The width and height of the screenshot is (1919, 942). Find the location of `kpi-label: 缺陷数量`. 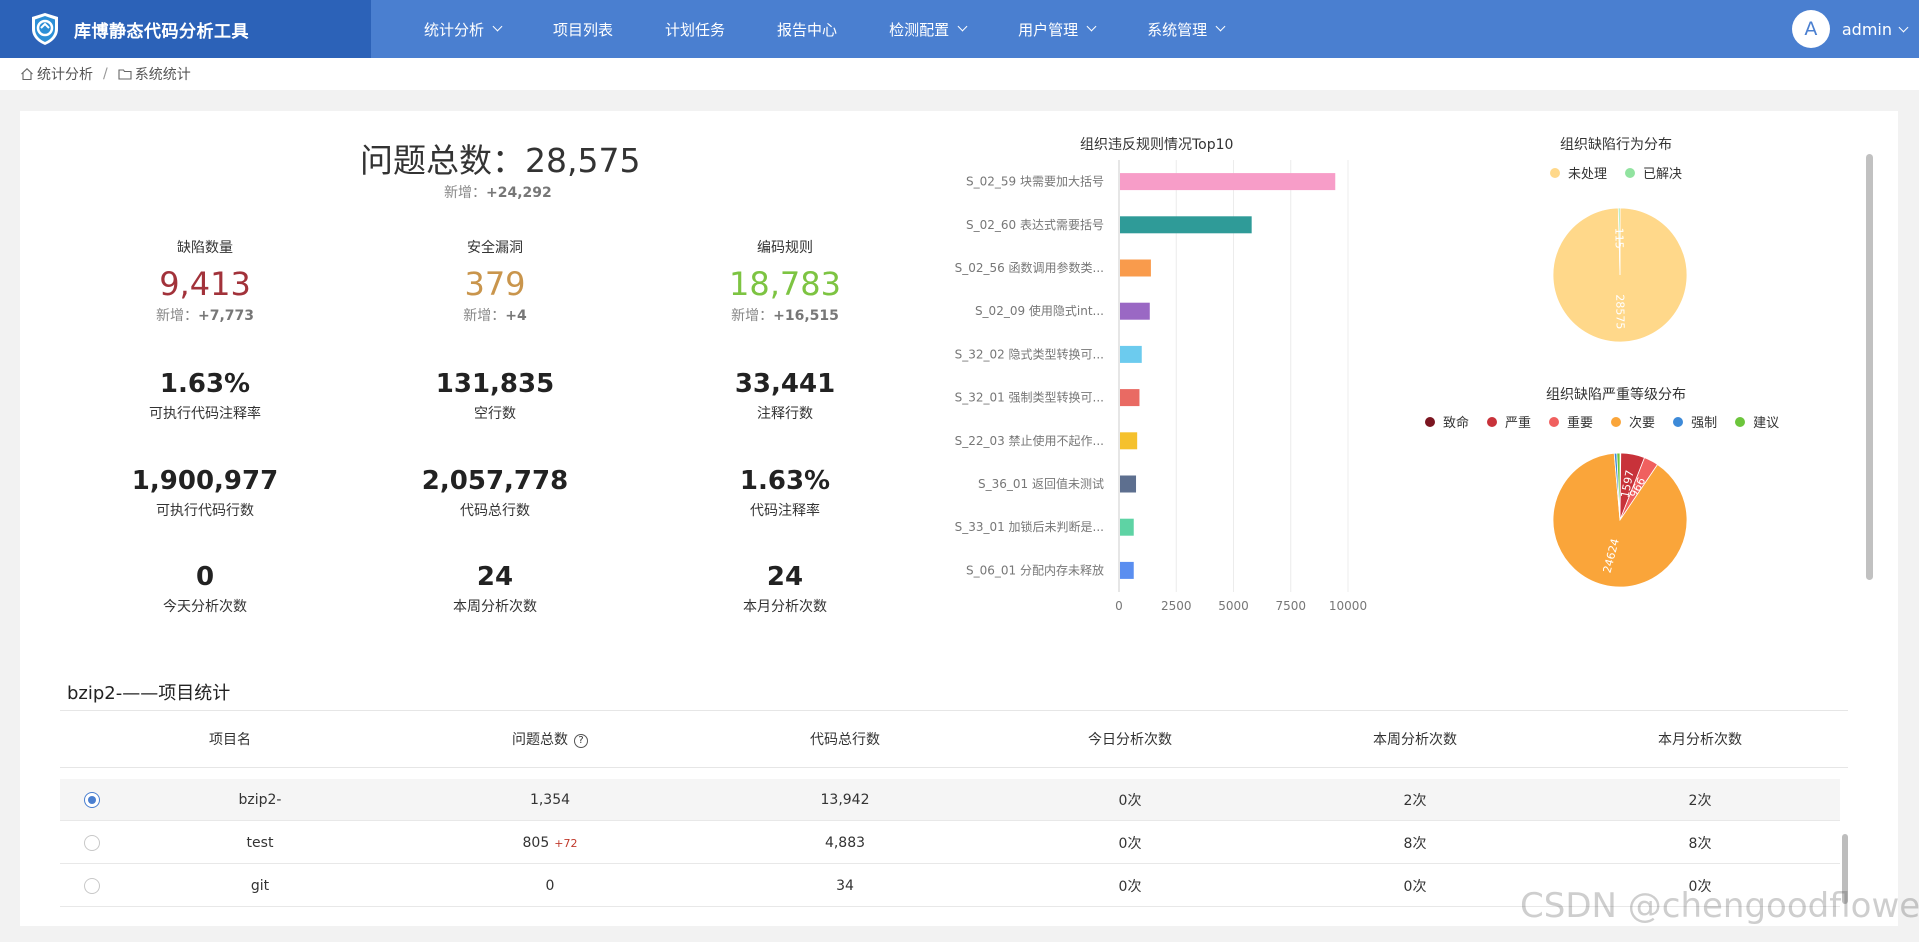

kpi-label: 缺陷数量 is located at coordinates (205, 248).